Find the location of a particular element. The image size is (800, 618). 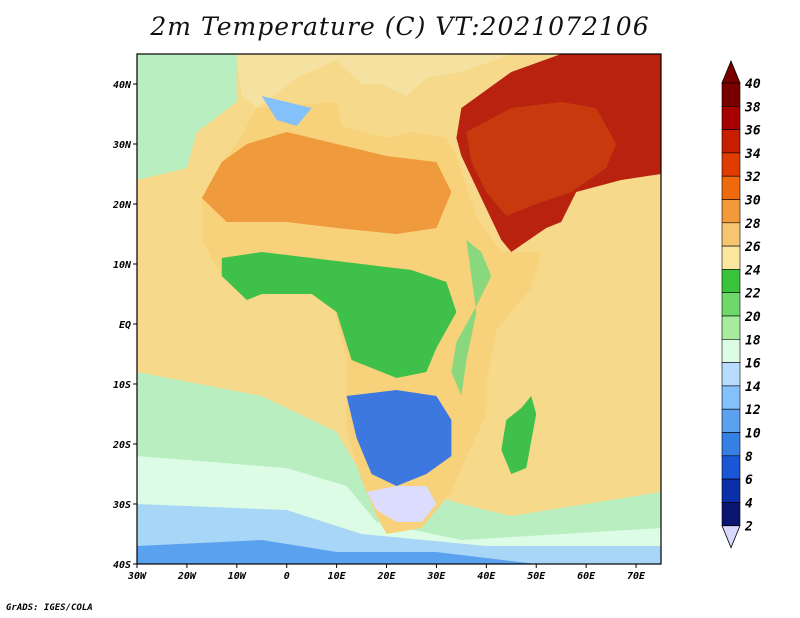

lat-tick-label: EQ is located at coordinates (125, 325).